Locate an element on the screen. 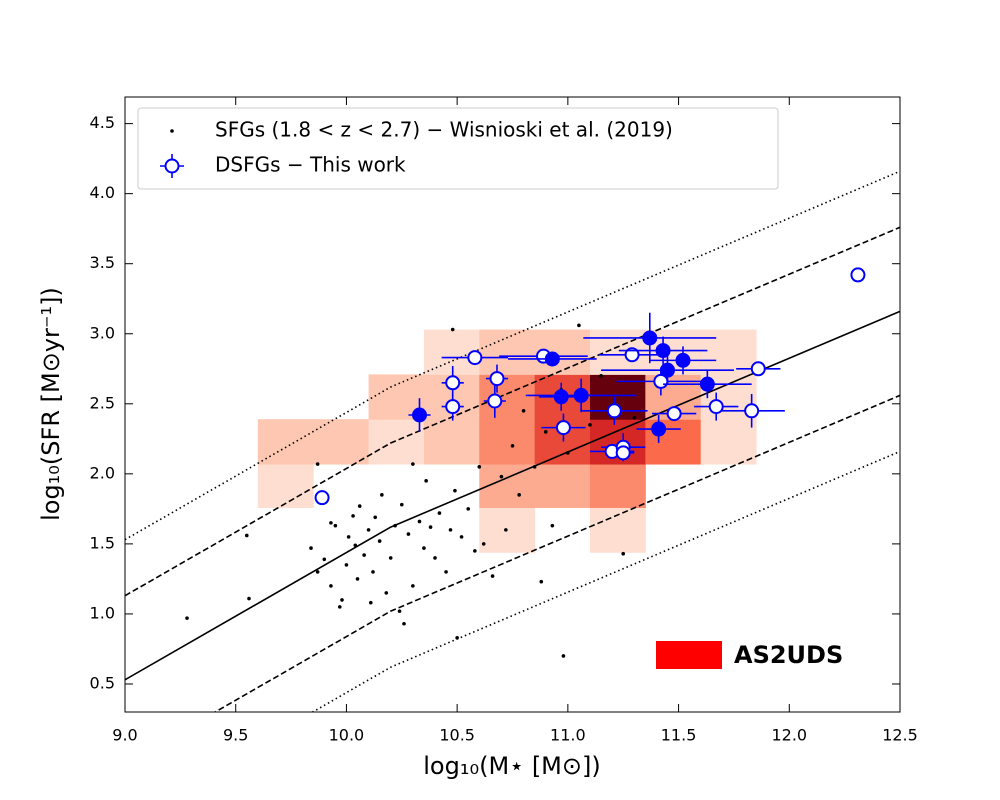 The image size is (1000, 800). legend-label: DSFGs − This work is located at coordinates (310, 165).